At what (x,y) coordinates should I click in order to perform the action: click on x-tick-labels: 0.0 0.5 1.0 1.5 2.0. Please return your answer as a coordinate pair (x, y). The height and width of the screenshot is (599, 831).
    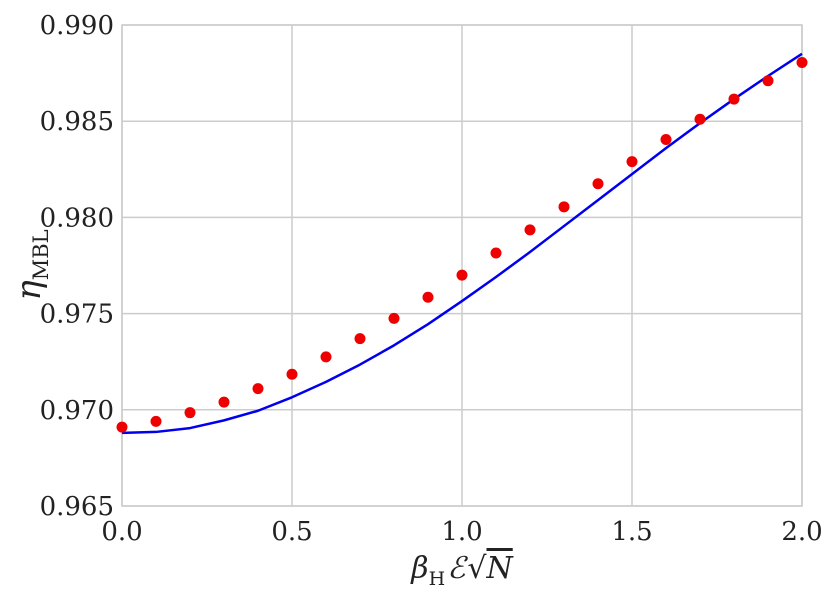
    Looking at the image, I should click on (461, 532).